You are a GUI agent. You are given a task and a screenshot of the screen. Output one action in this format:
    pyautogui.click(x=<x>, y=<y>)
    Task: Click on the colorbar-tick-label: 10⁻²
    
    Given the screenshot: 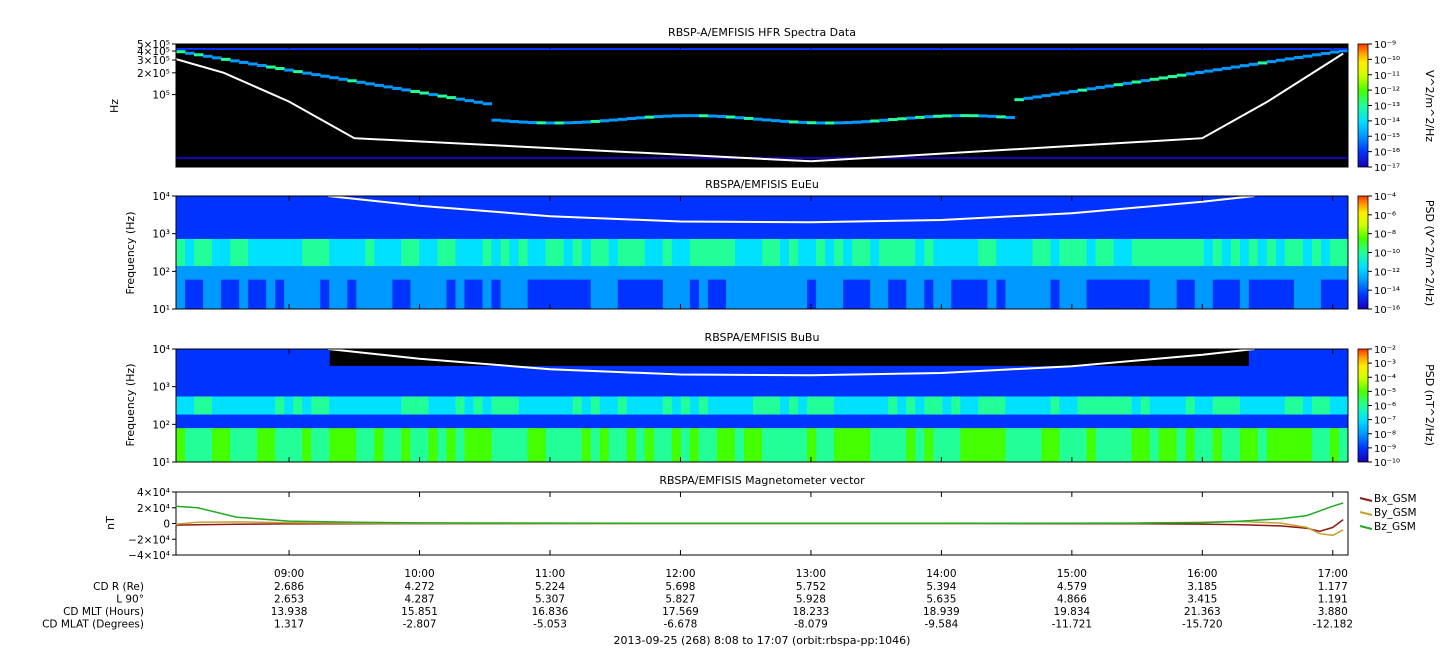 What is the action you would take?
    pyautogui.click(x=1385, y=350)
    